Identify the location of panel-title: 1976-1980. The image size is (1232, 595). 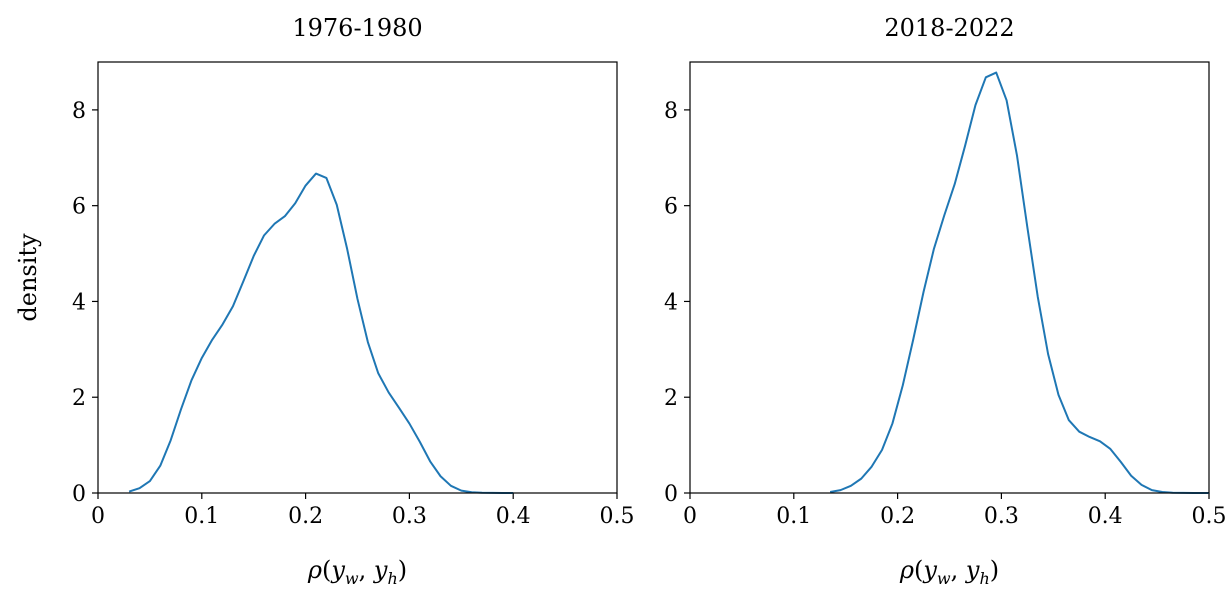
(357, 28).